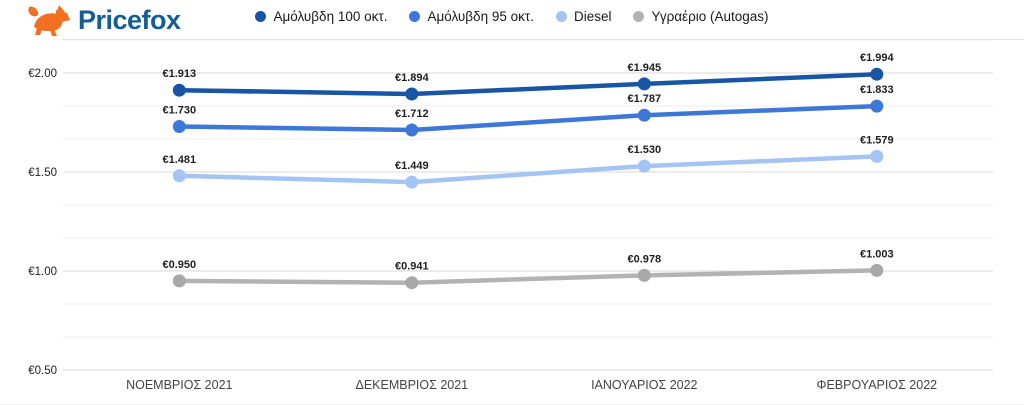 The width and height of the screenshot is (1024, 405). What do you see at coordinates (49, 20) in the screenshot?
I see `fox-icon` at bounding box center [49, 20].